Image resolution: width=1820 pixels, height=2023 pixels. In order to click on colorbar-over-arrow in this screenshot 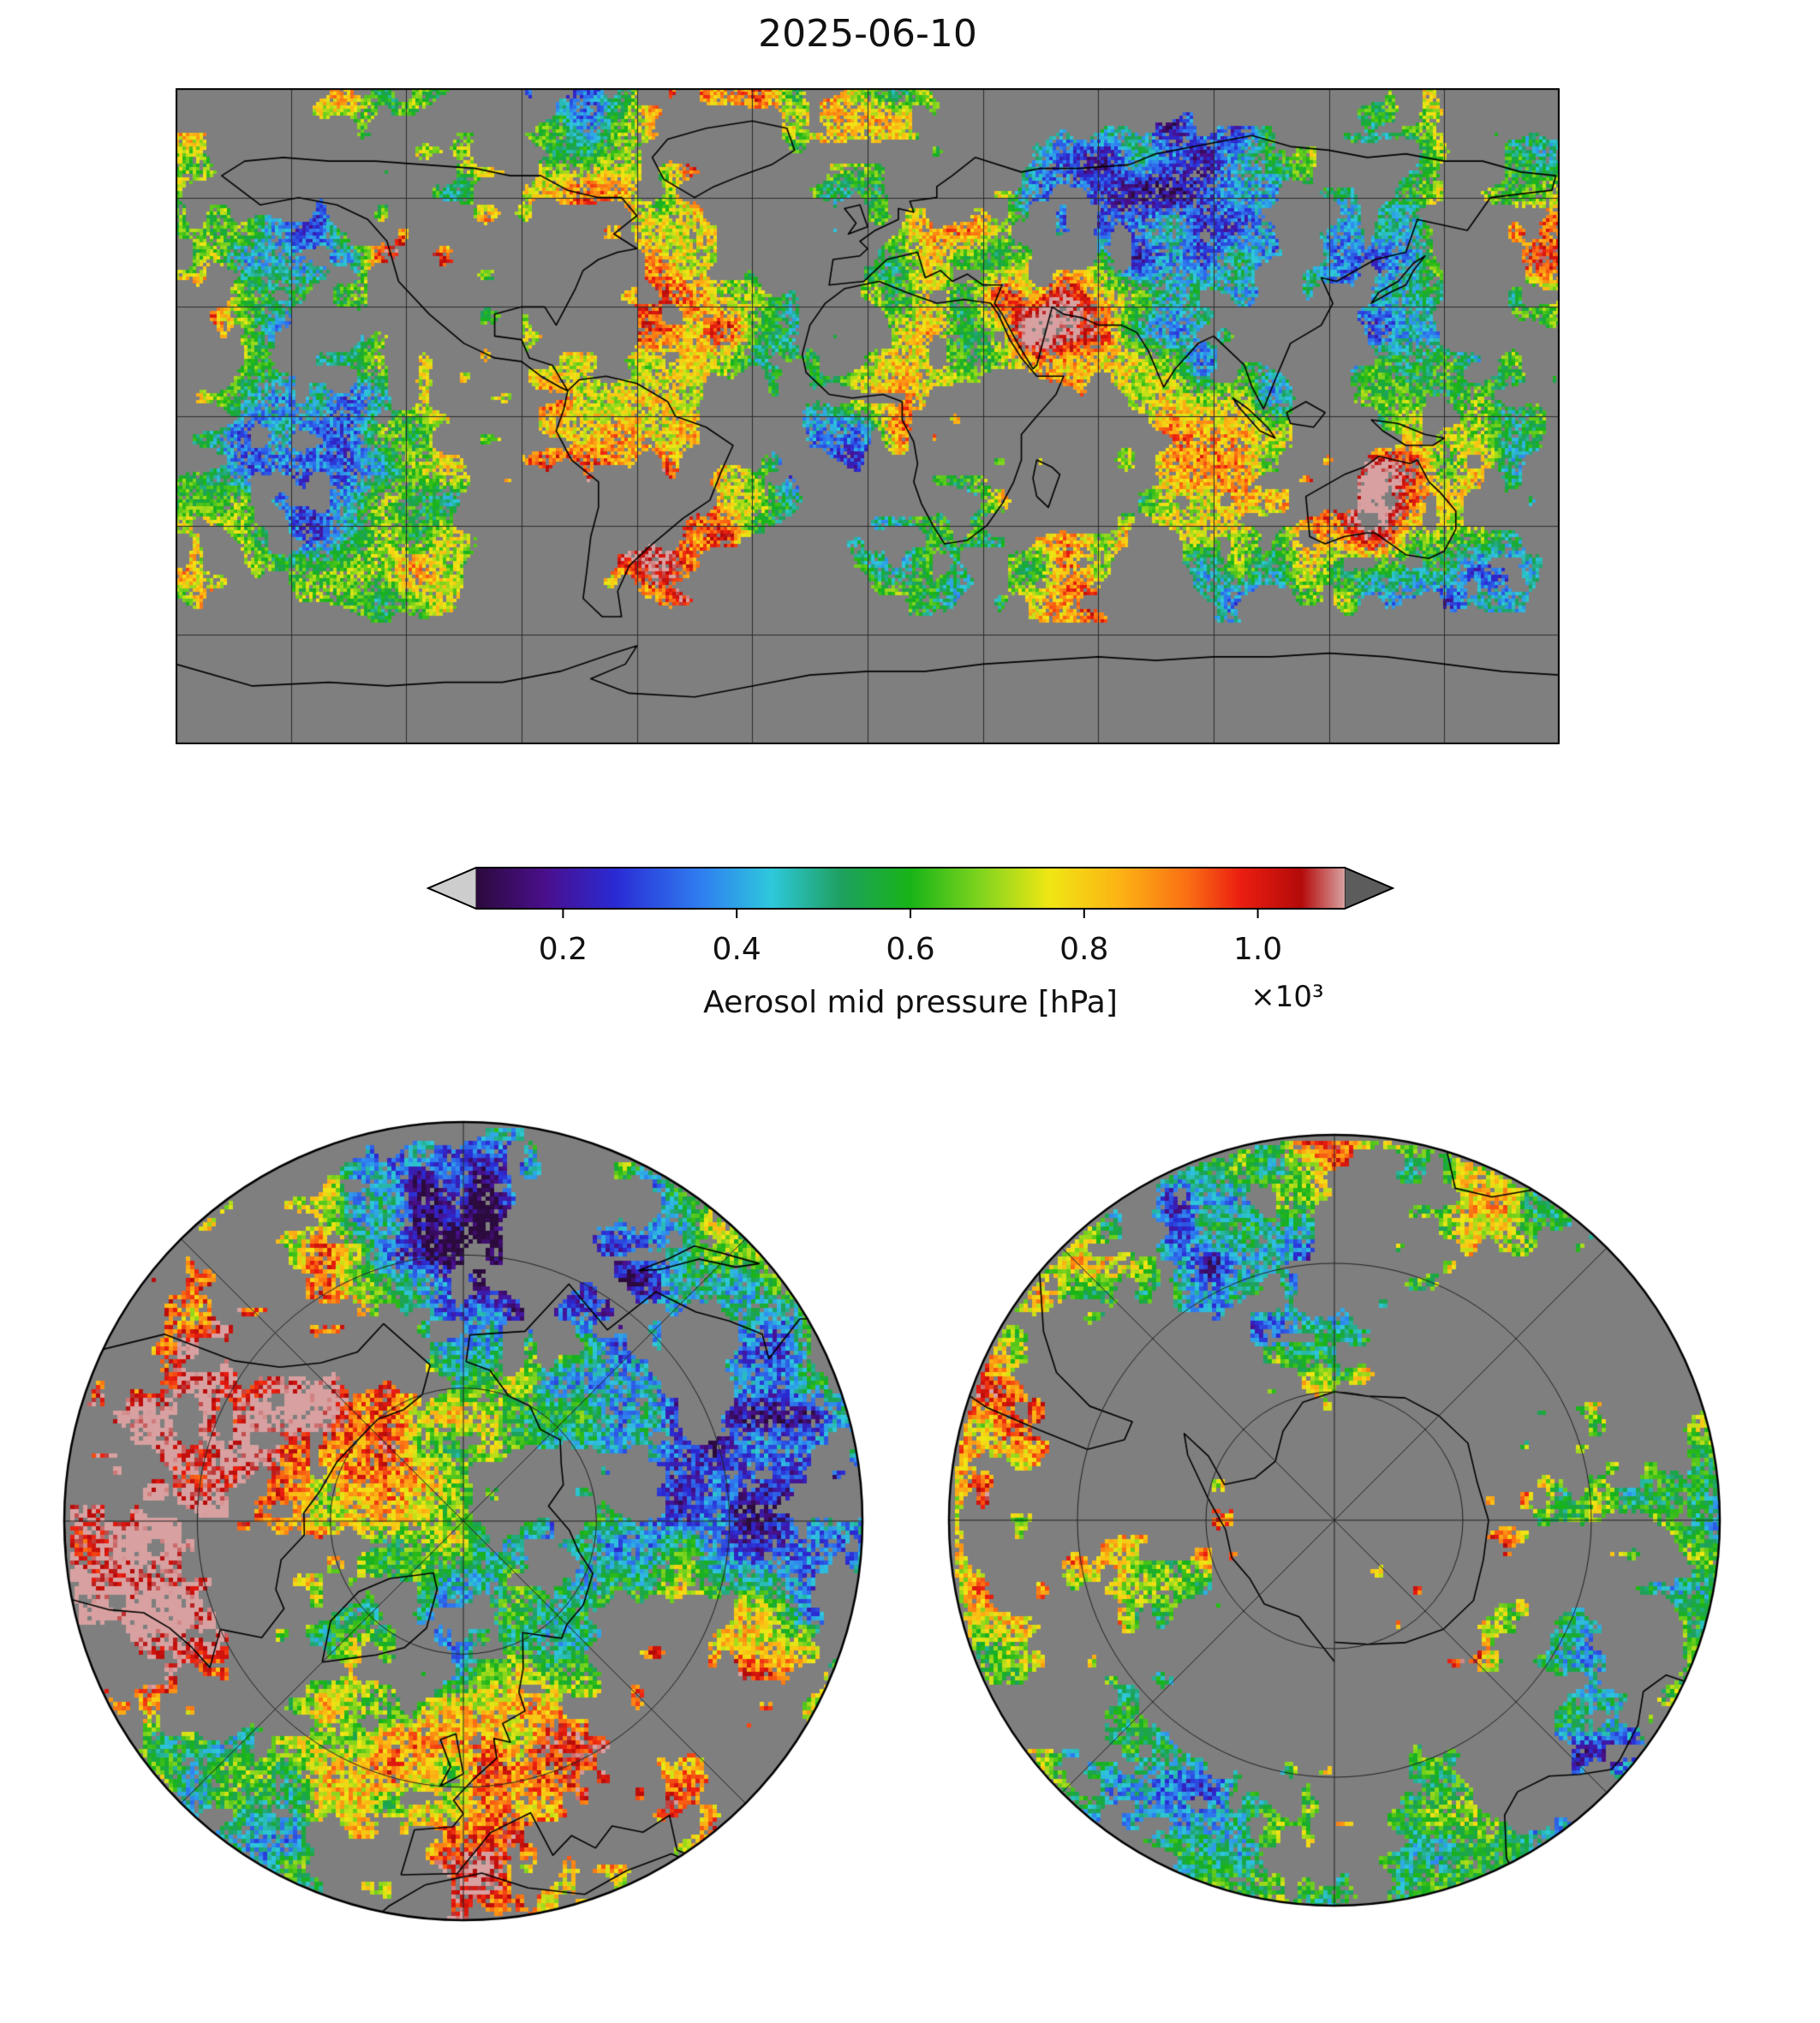, I will do `click(1369, 888)`.